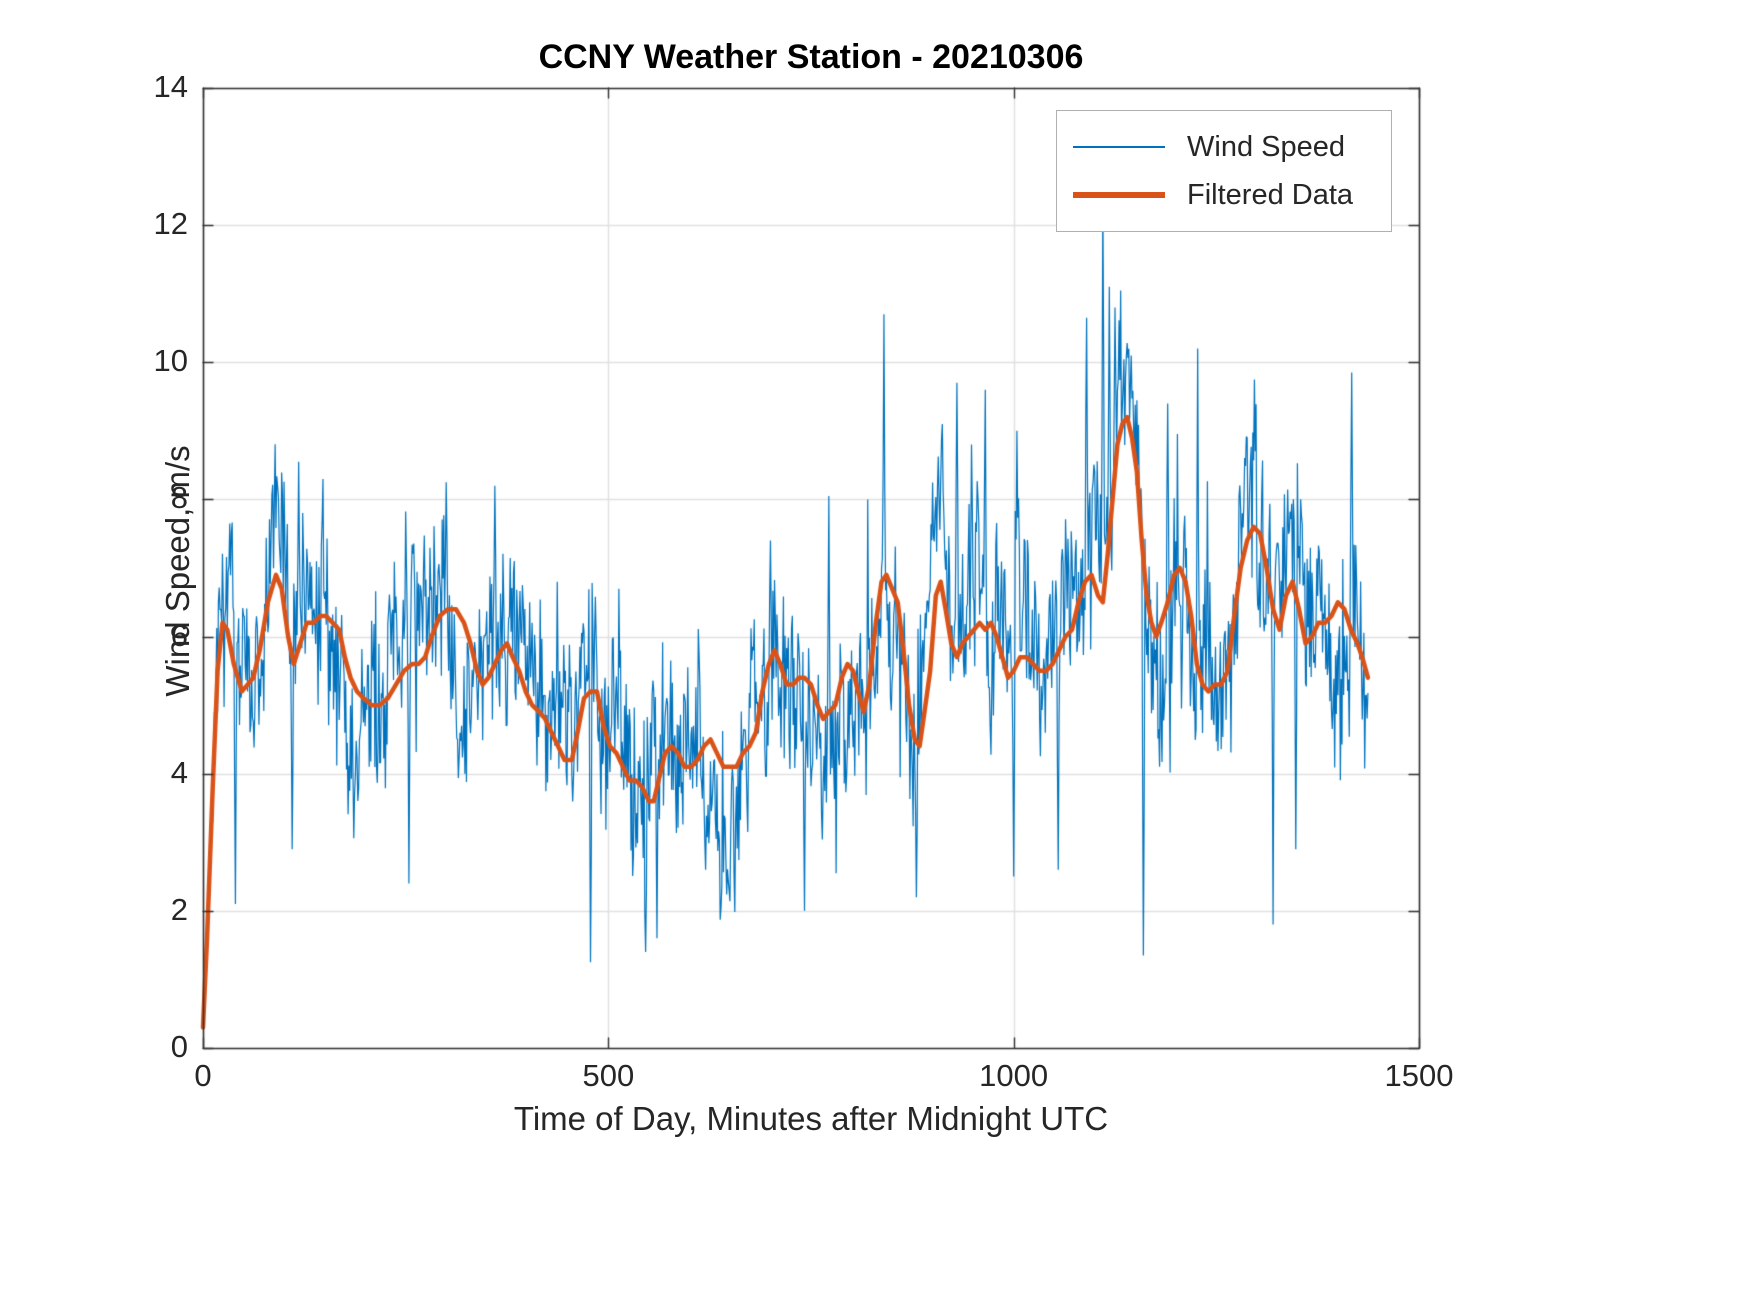 The image size is (1750, 1313). What do you see at coordinates (608, 1075) in the screenshot?
I see `x-tick-label: 500` at bounding box center [608, 1075].